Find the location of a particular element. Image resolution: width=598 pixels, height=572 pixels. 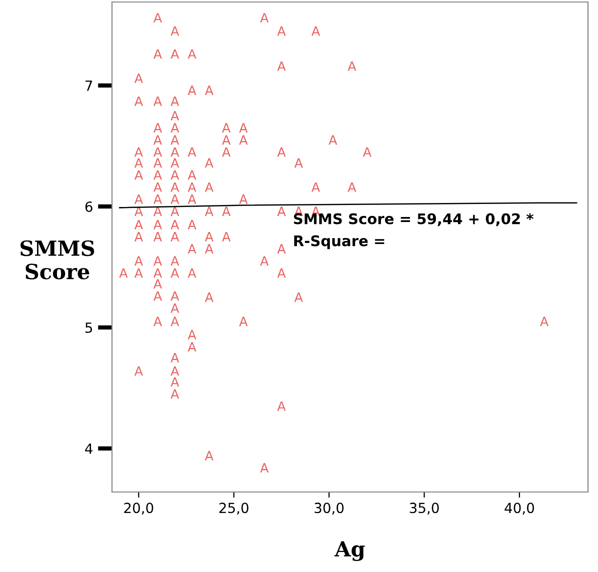

x-tick-label: 40,0 is located at coordinates (519, 508).